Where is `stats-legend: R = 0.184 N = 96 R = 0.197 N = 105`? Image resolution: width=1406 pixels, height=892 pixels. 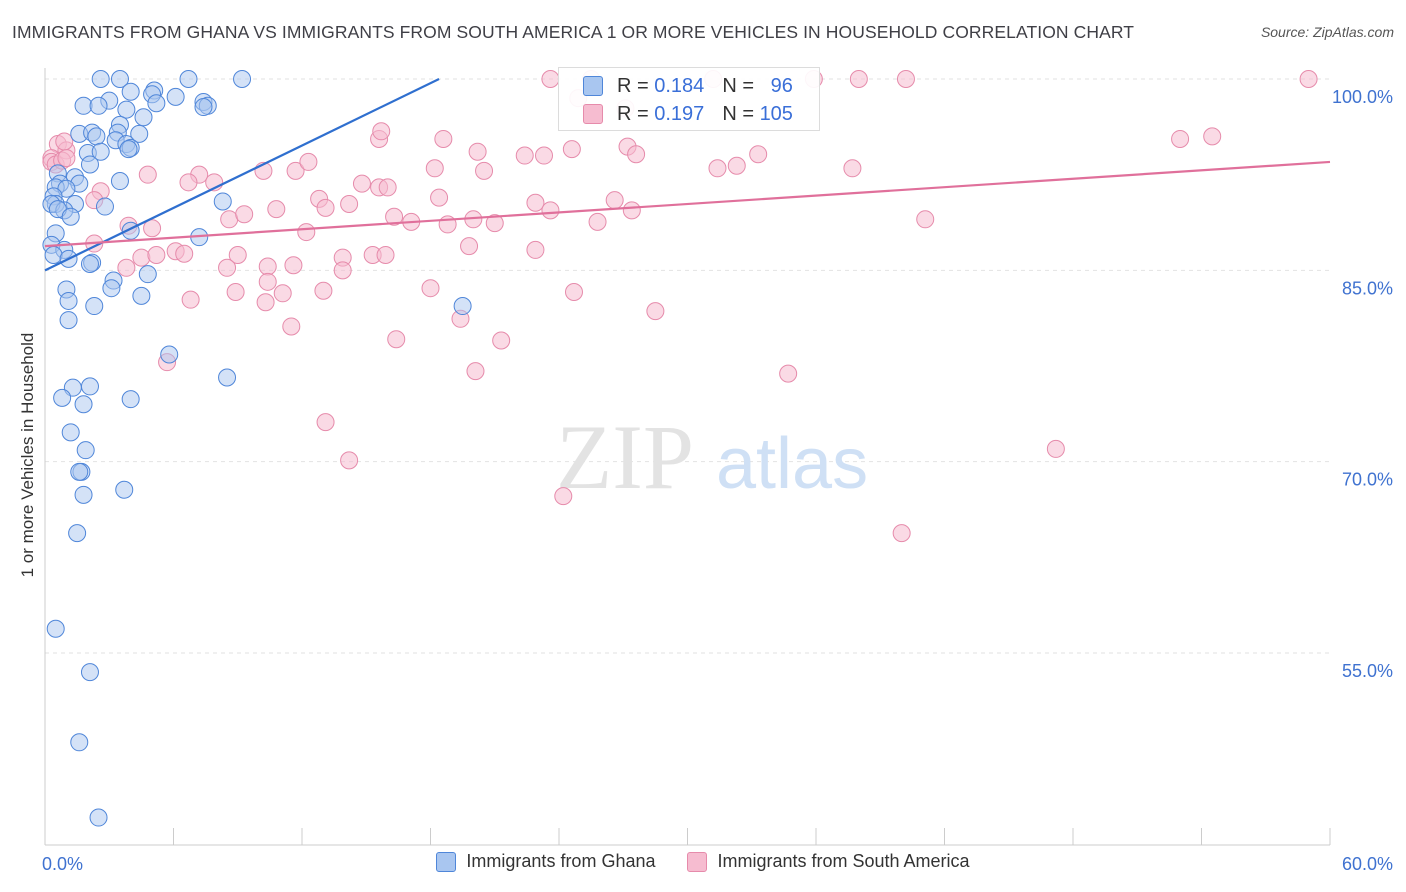
stats-legend: R = 0.184 N = 96 R = 0.197 N = 105 is located at coordinates (689, 99).